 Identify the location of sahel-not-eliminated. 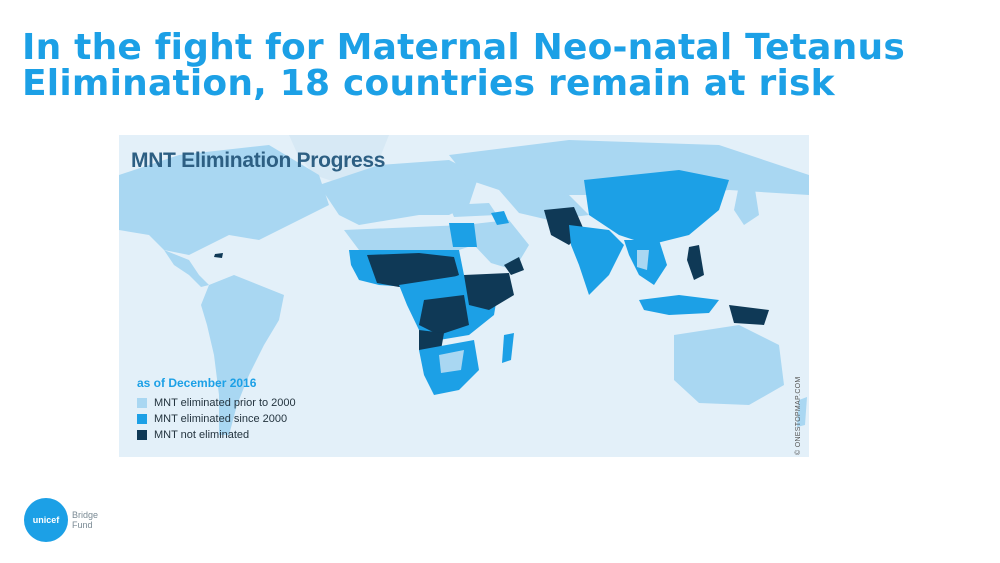
(413, 270).